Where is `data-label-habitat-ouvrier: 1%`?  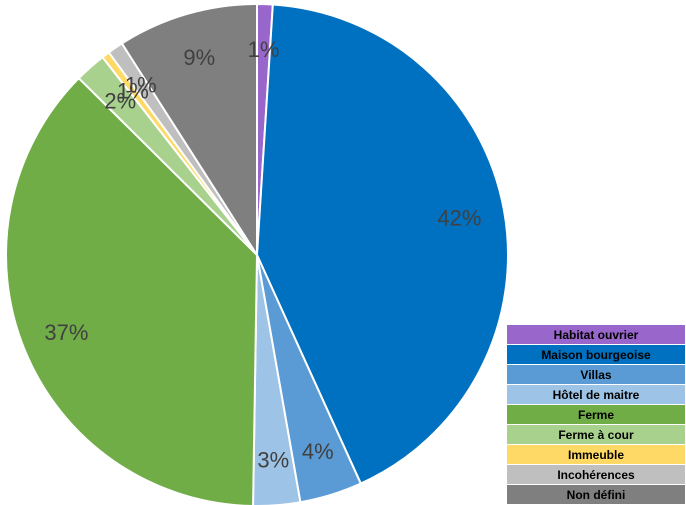
data-label-habitat-ouvrier: 1% is located at coordinates (264, 49).